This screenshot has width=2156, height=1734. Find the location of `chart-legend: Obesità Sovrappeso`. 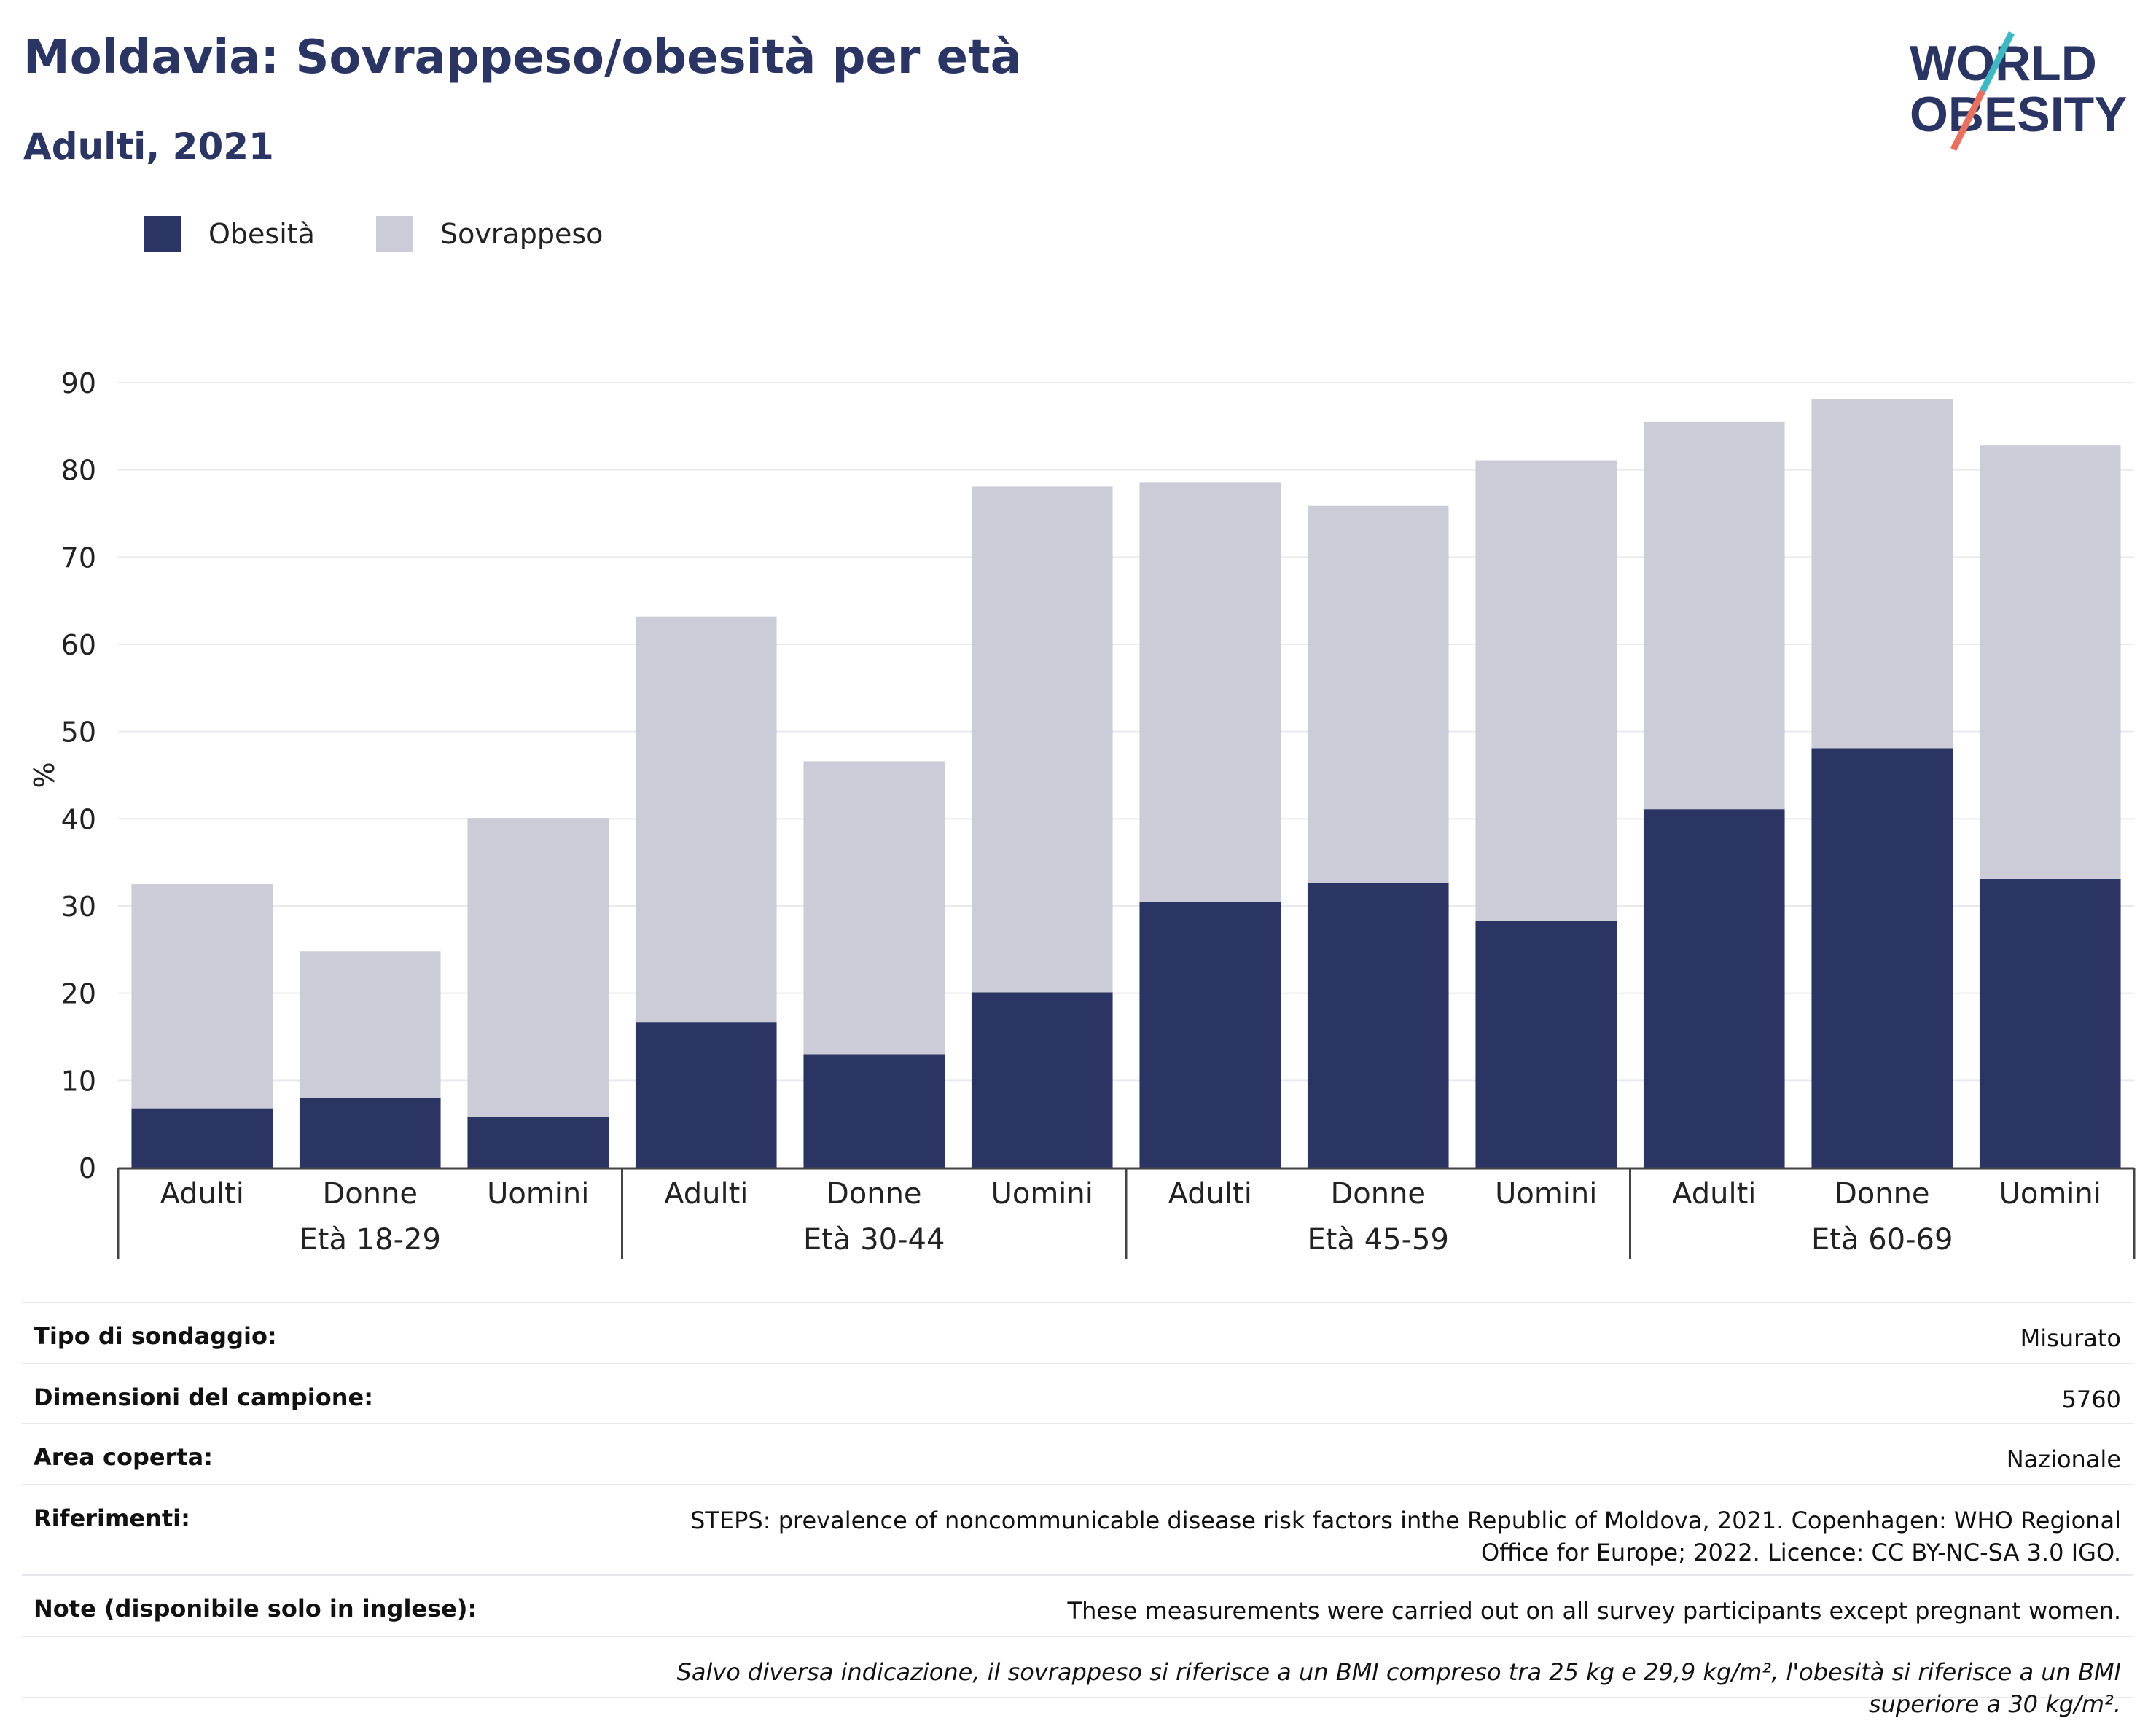

chart-legend: Obesità Sovrappeso is located at coordinates (404, 234).